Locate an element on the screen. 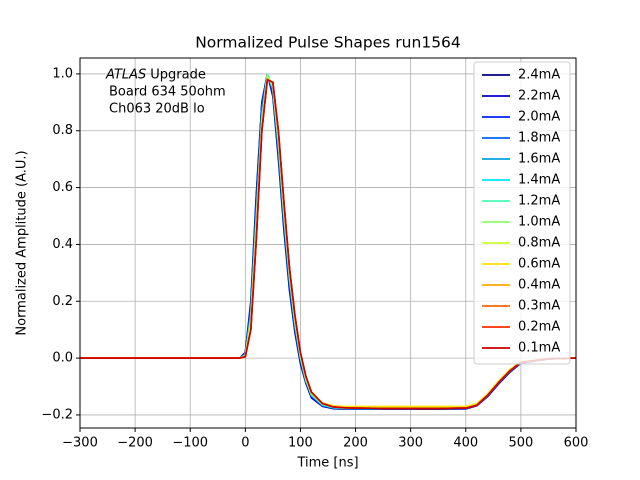 This screenshot has width=640, height=480. annotation-text: Ch063 20dB lo is located at coordinates (157, 109).